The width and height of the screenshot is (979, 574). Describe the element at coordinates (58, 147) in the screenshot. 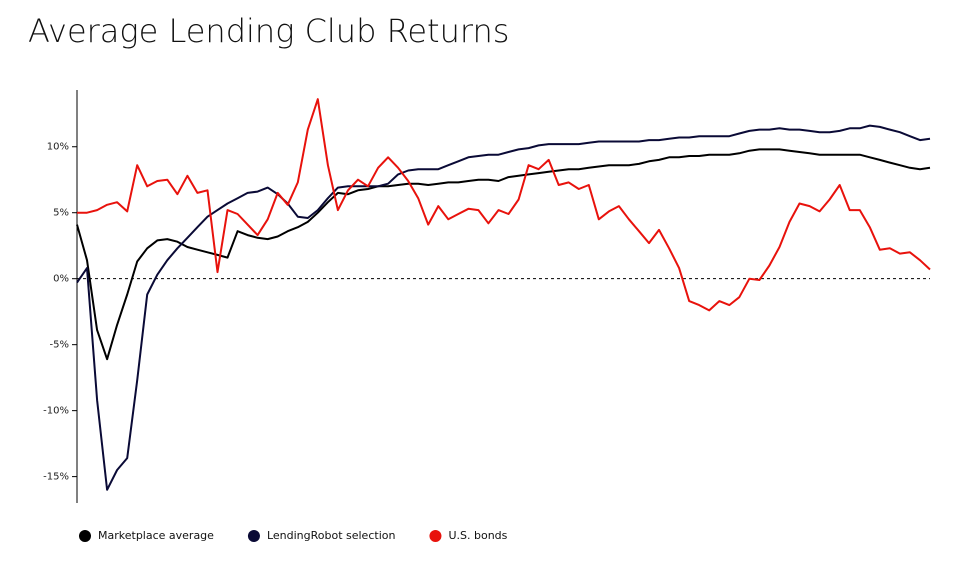

I see `y-tick-label: 10%` at that location.